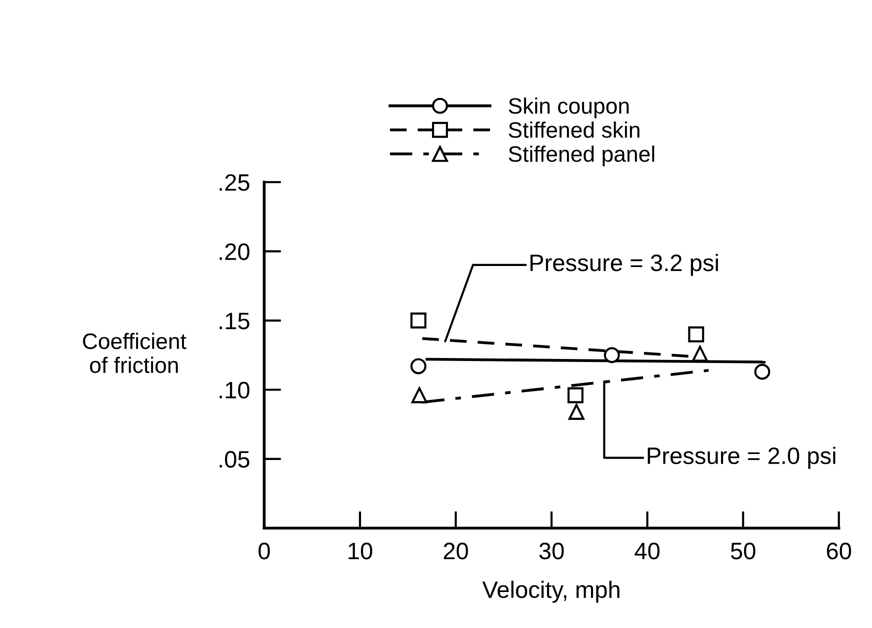 This screenshot has width=872, height=628. I want to click on y-tick-label: .25, so click(235, 182).